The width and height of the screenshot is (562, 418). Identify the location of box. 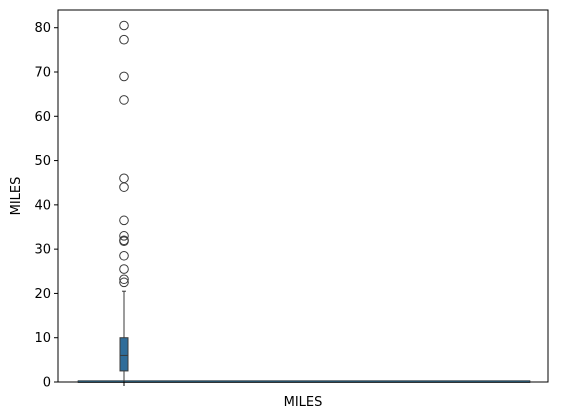
(124, 354).